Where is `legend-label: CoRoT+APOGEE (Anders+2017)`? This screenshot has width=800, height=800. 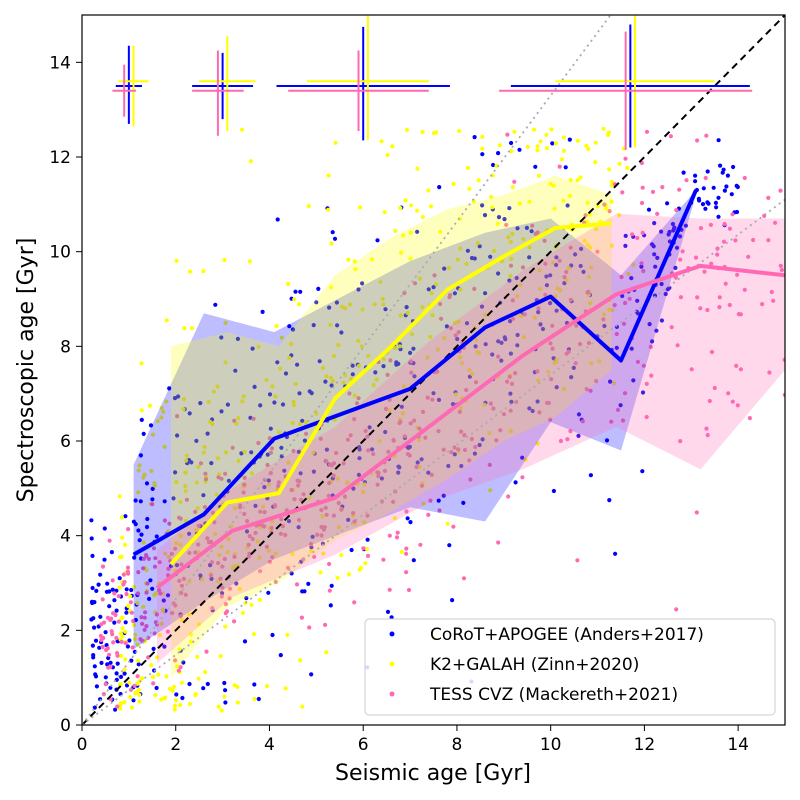
legend-label: CoRoT+APOGEE (Anders+2017) is located at coordinates (567, 635).